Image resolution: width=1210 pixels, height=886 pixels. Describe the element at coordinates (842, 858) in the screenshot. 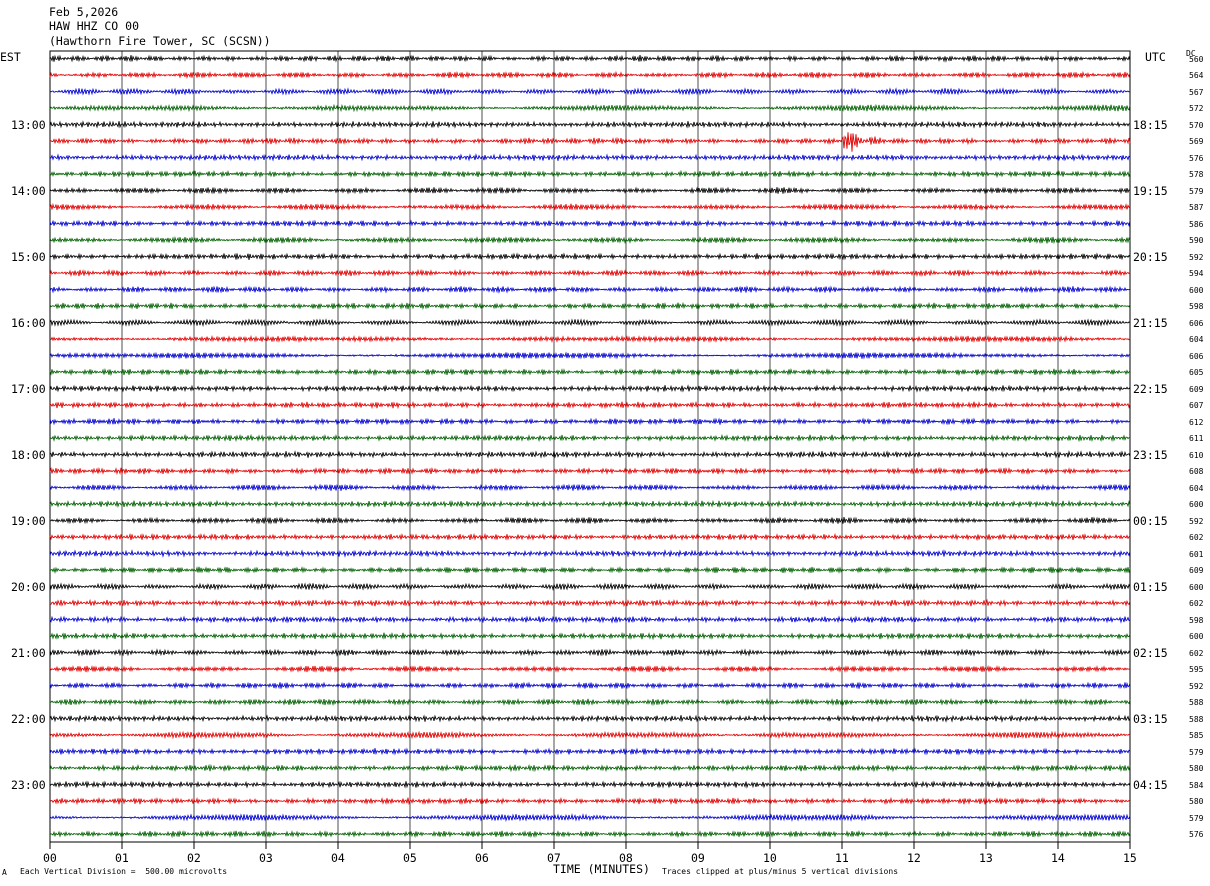

I see `x-tick-label: 11` at that location.